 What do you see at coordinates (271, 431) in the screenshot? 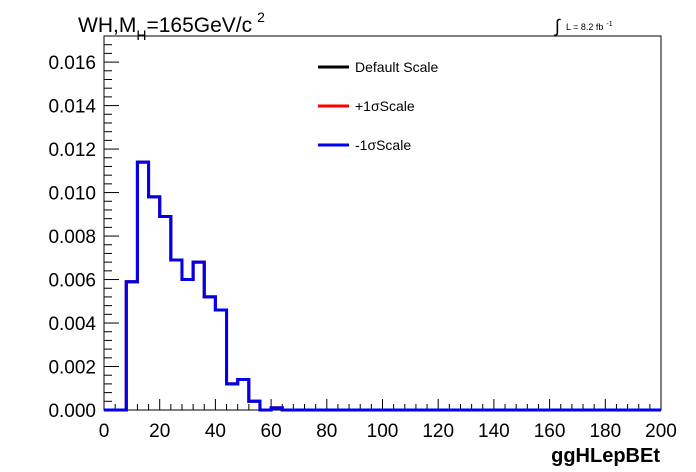
I see `x-tick-label: 60` at bounding box center [271, 431].